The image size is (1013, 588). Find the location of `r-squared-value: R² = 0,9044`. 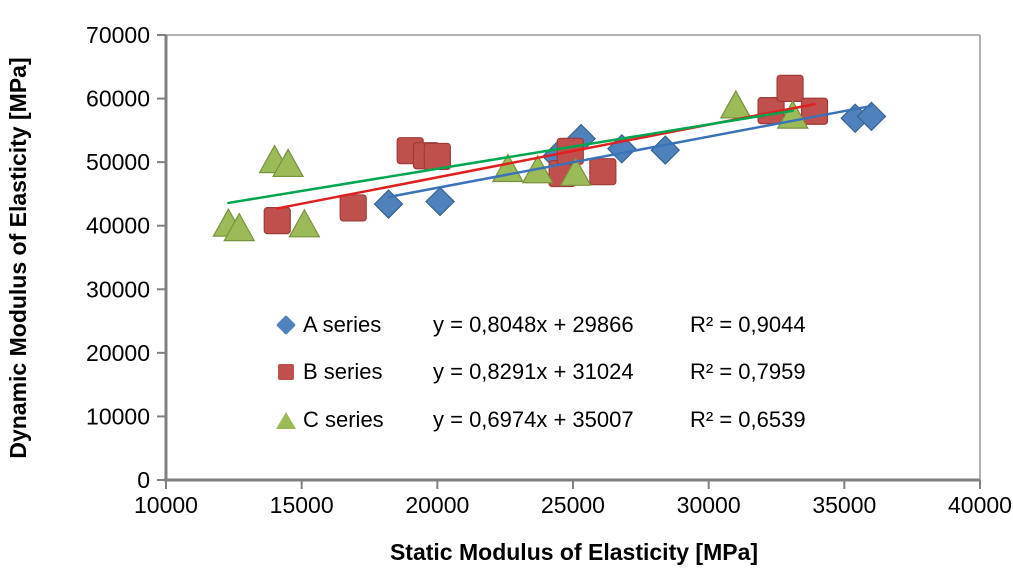

r-squared-value: R² = 0,9044 is located at coordinates (748, 324).